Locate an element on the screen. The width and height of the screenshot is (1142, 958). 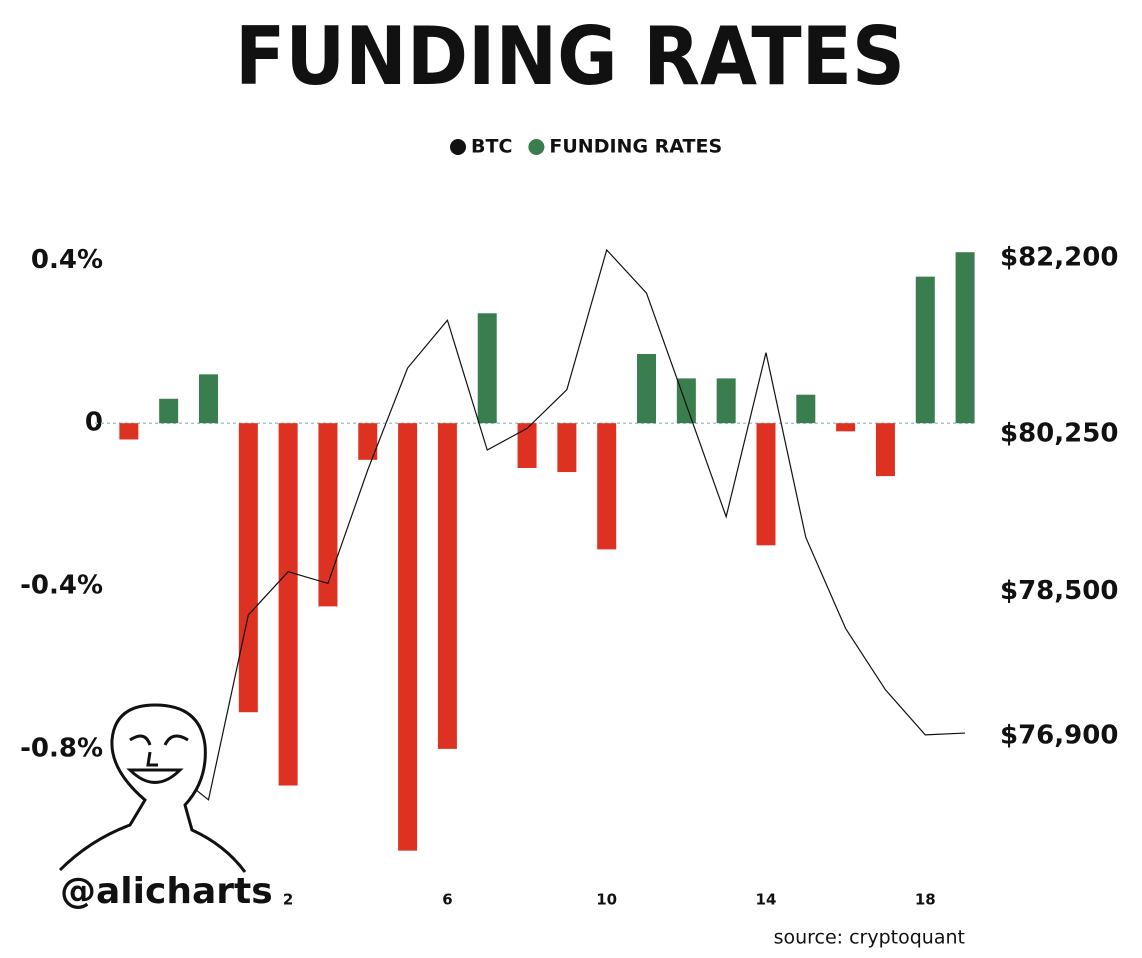
x-tick-label: 14 is located at coordinates (766, 900).